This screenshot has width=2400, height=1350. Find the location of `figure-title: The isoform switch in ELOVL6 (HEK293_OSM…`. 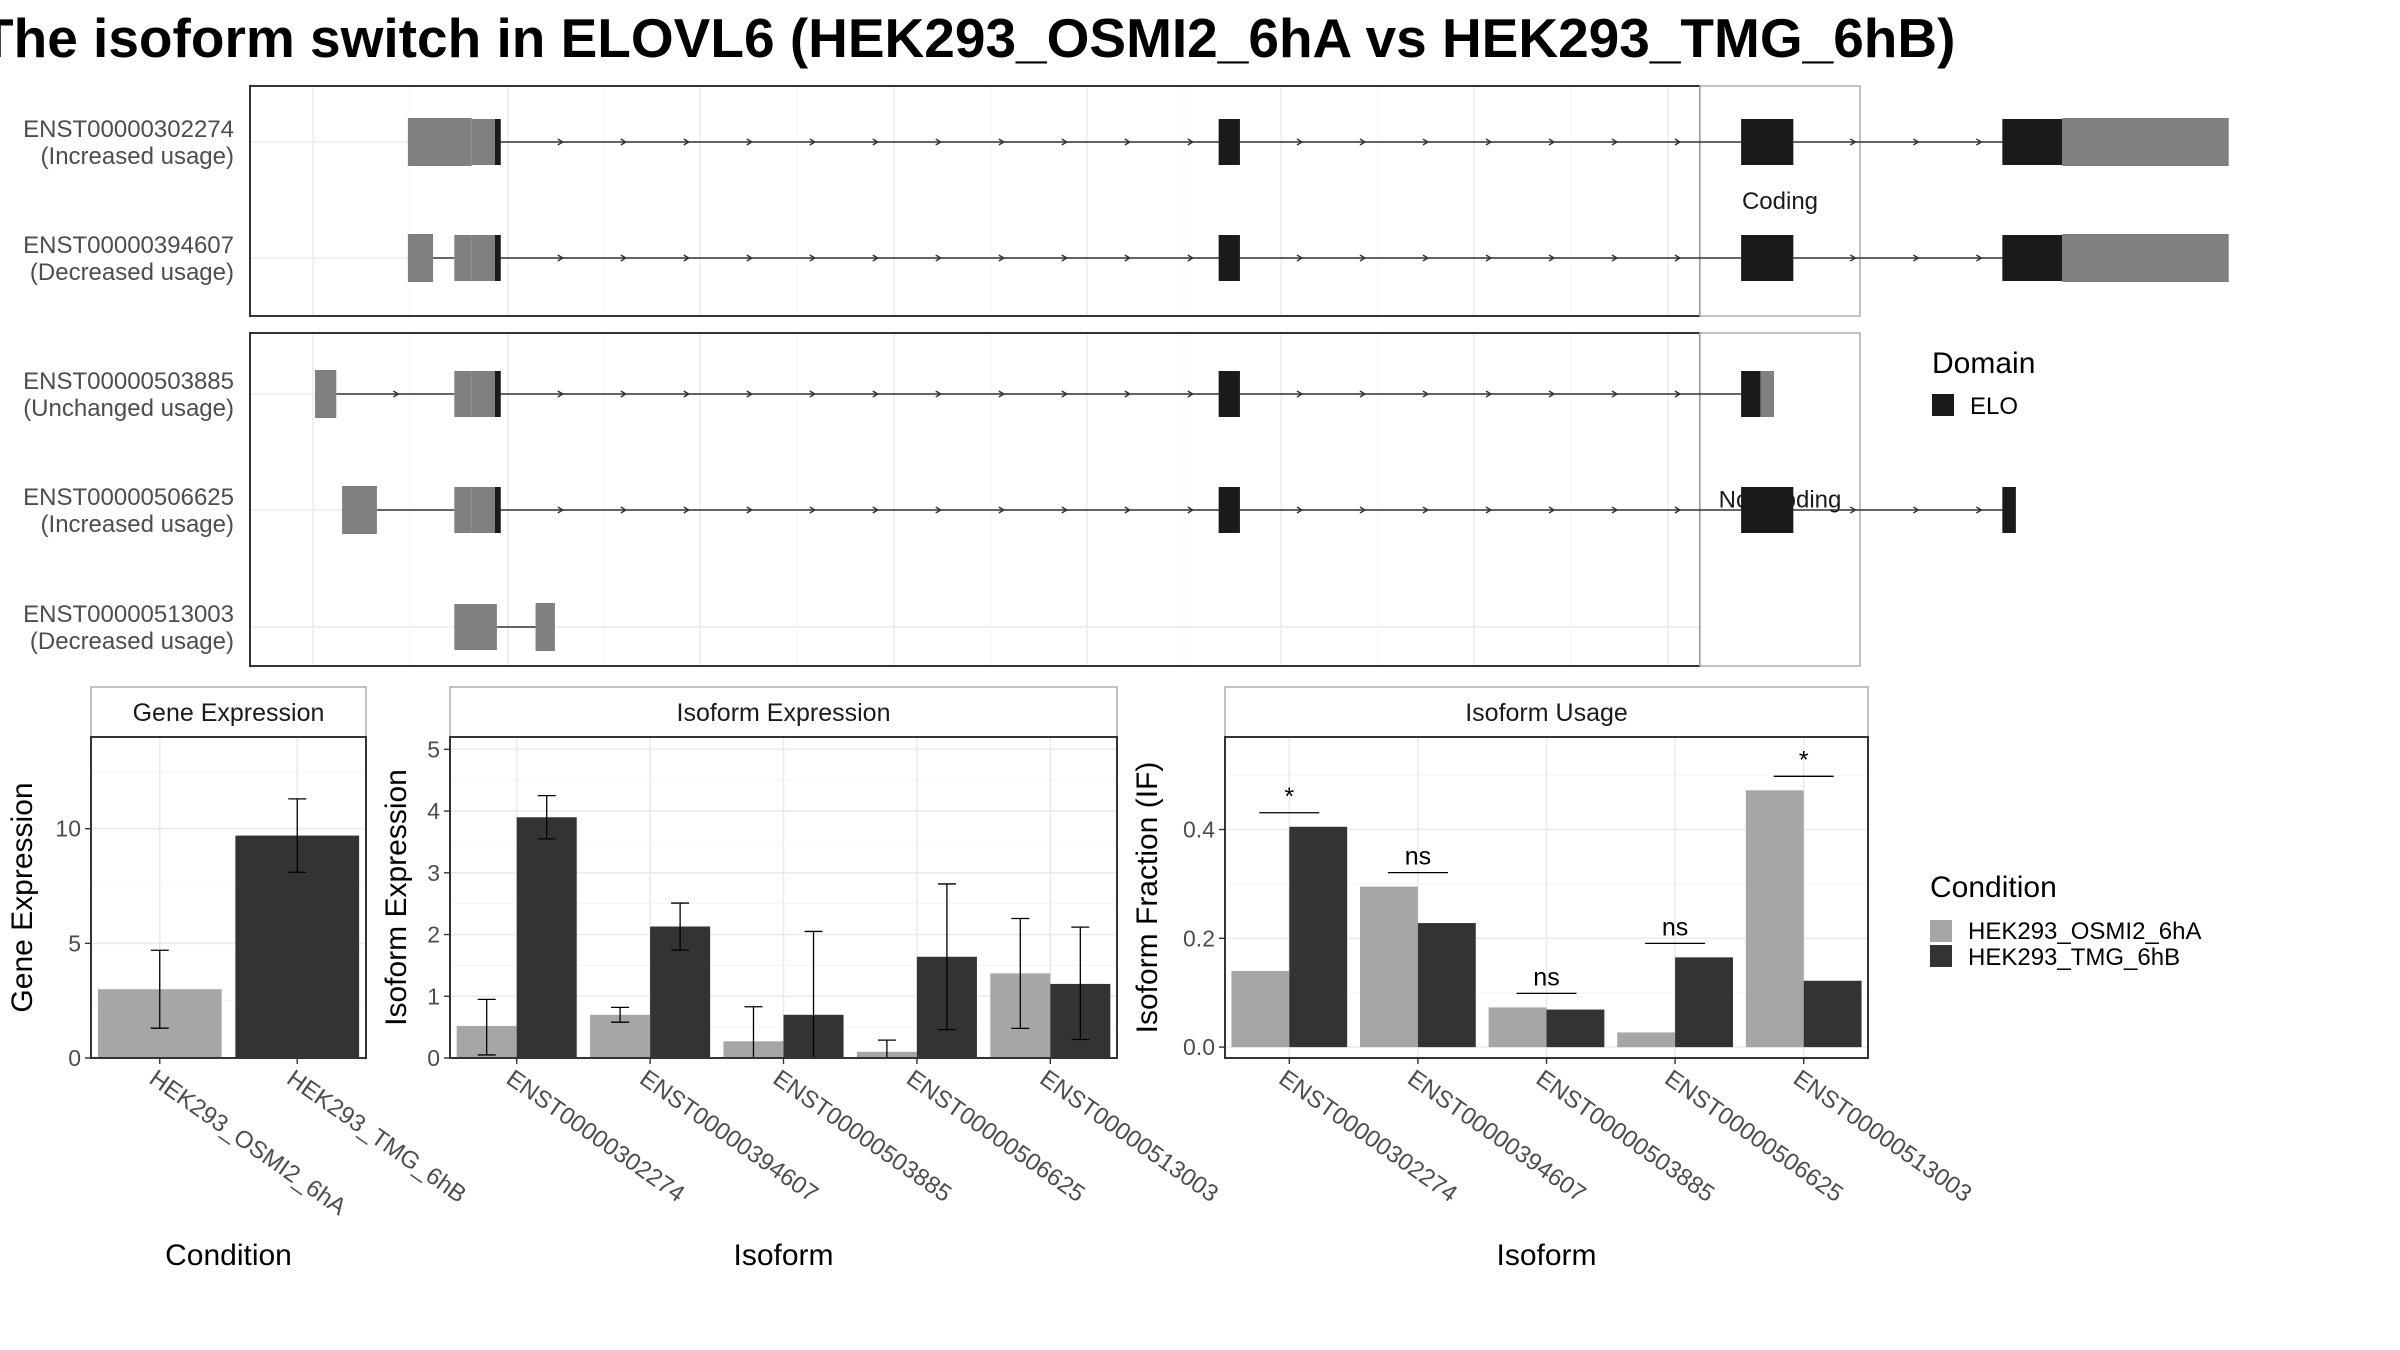

figure-title: The isoform switch in ELOVL6 (HEK293_OSM… is located at coordinates (977, 38).